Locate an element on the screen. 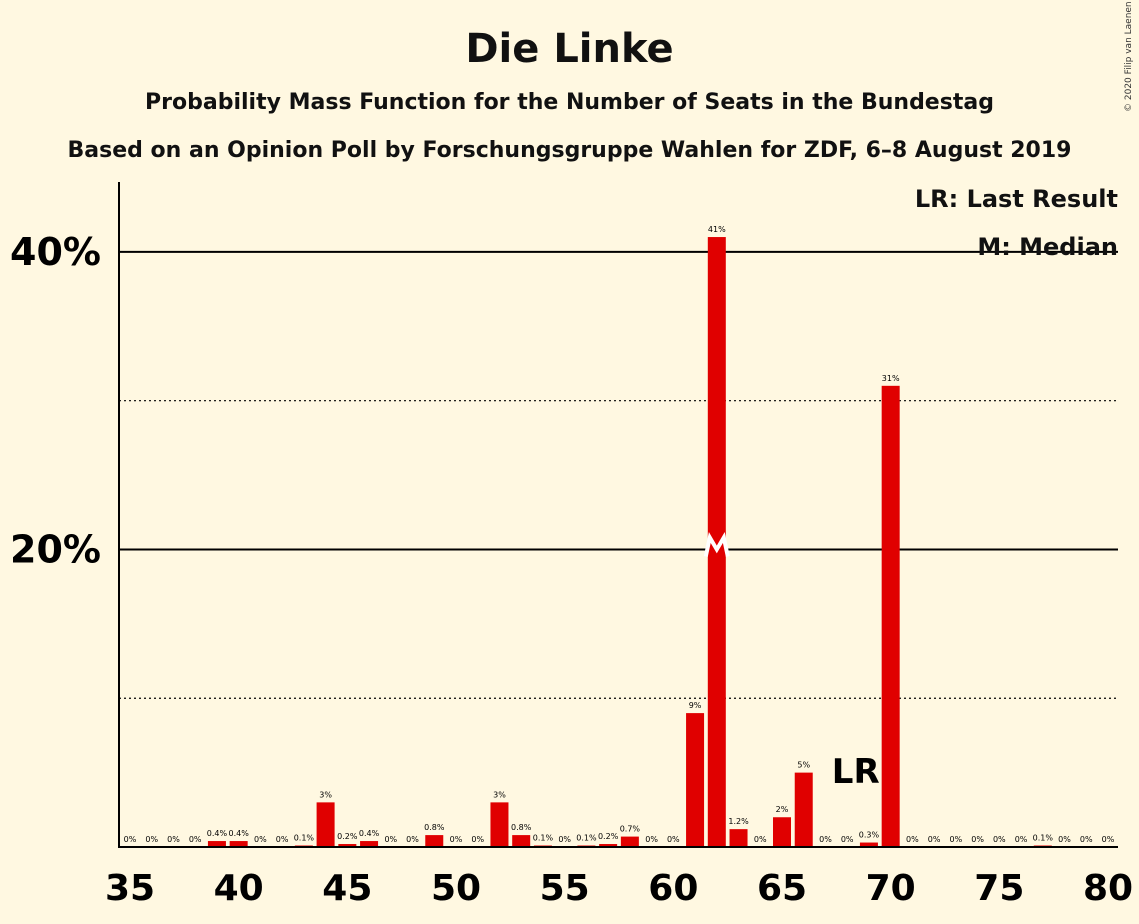 This screenshot has width=1139, height=924. data-label-43: 0.1% is located at coordinates (304, 838).